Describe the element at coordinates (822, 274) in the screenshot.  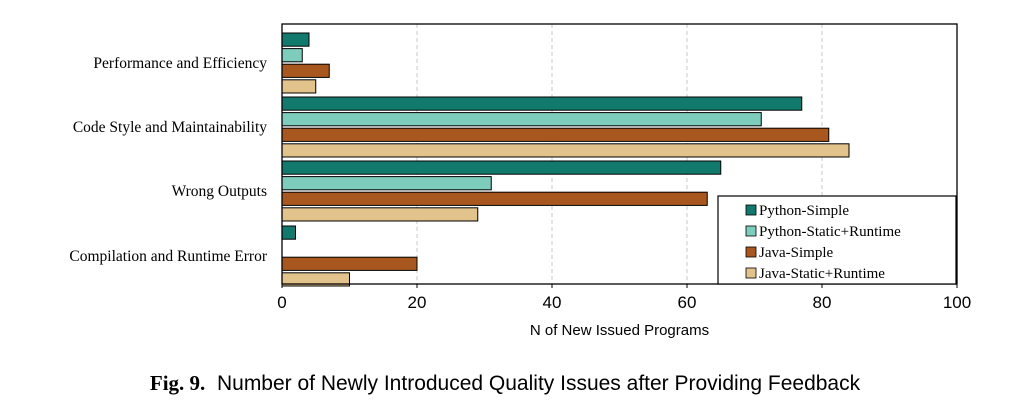
I see `legend-label: Java-Static+Runtime` at that location.